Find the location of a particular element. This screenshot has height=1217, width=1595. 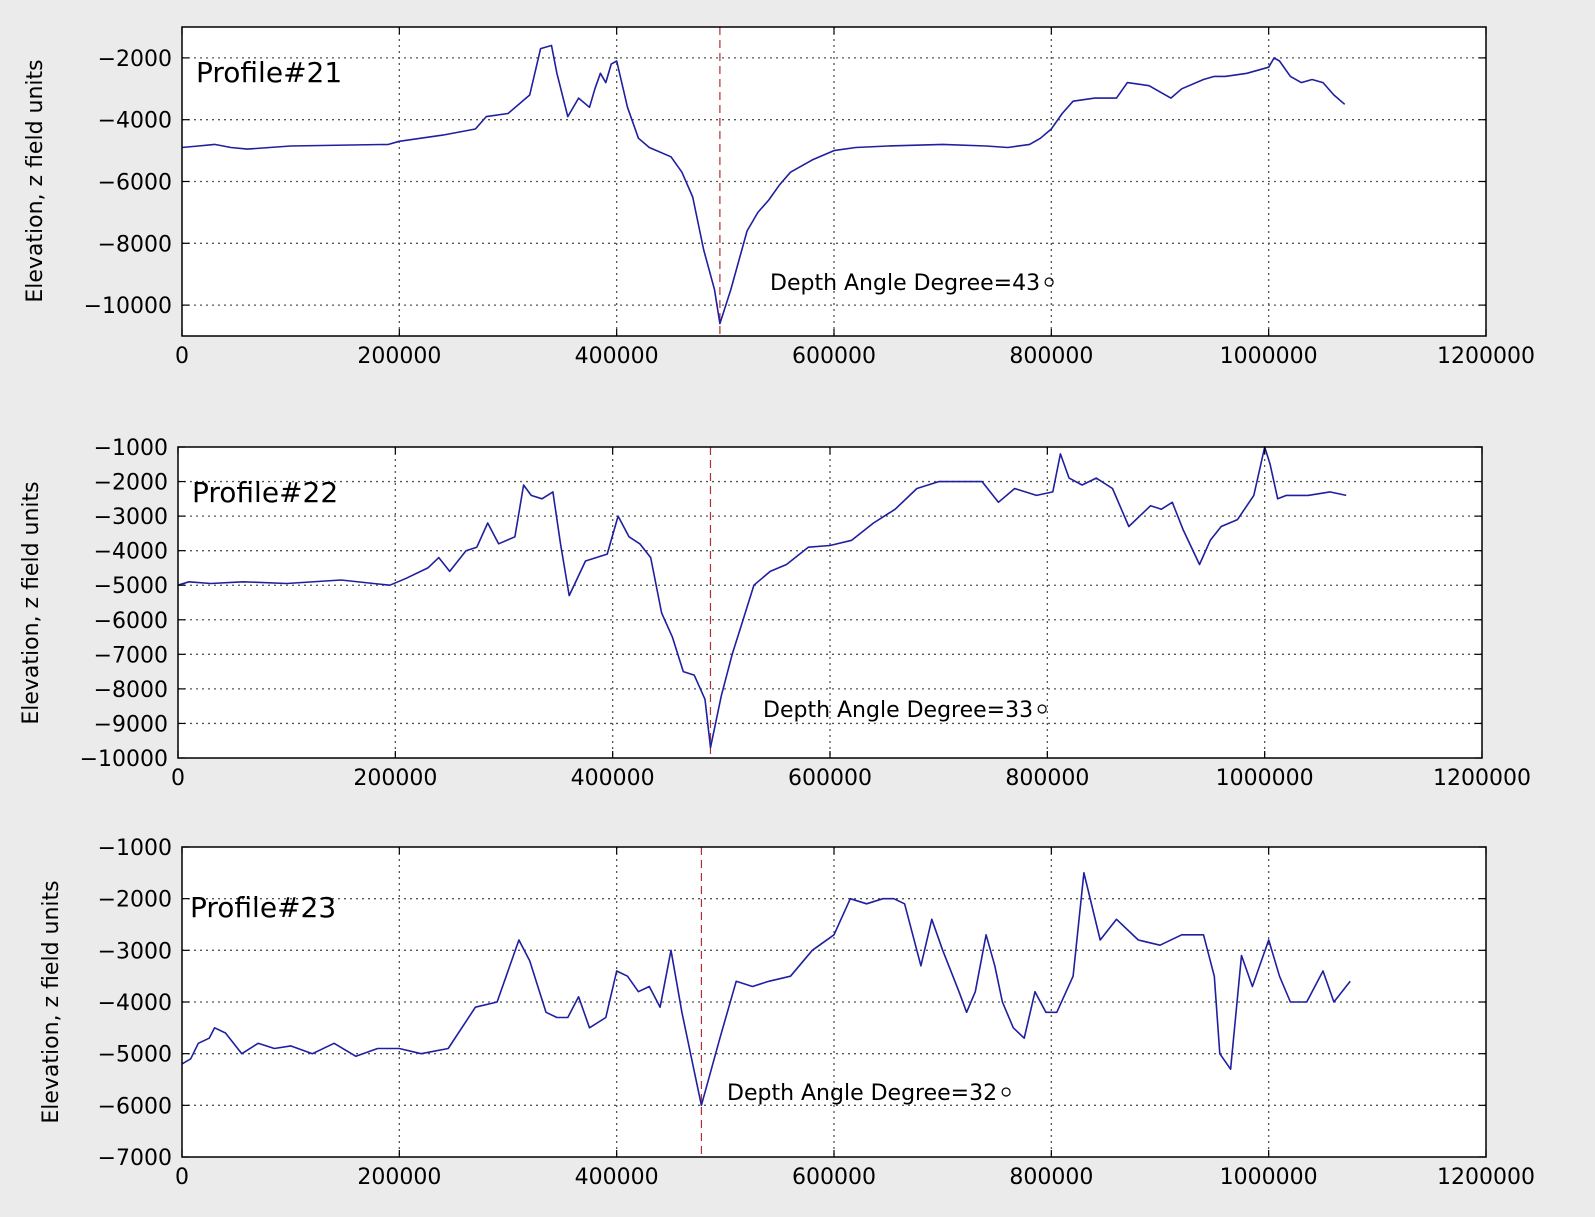

profile-title: Profile#23 is located at coordinates (263, 907).